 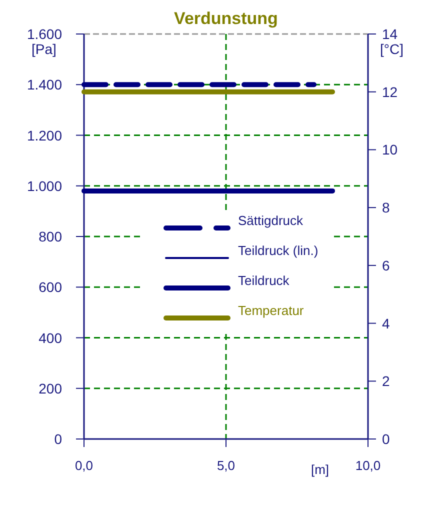 I want to click on y2-tick-label: 12, so click(x=390, y=92).